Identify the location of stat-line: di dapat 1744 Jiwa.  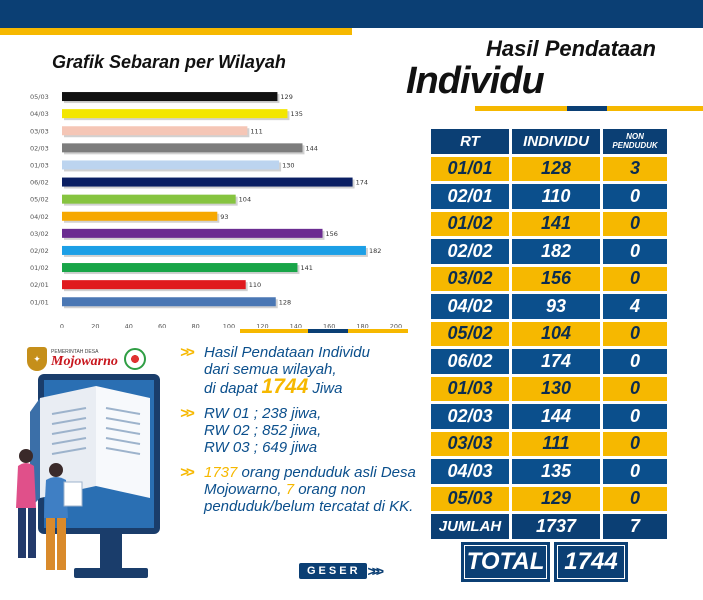
(273, 386).